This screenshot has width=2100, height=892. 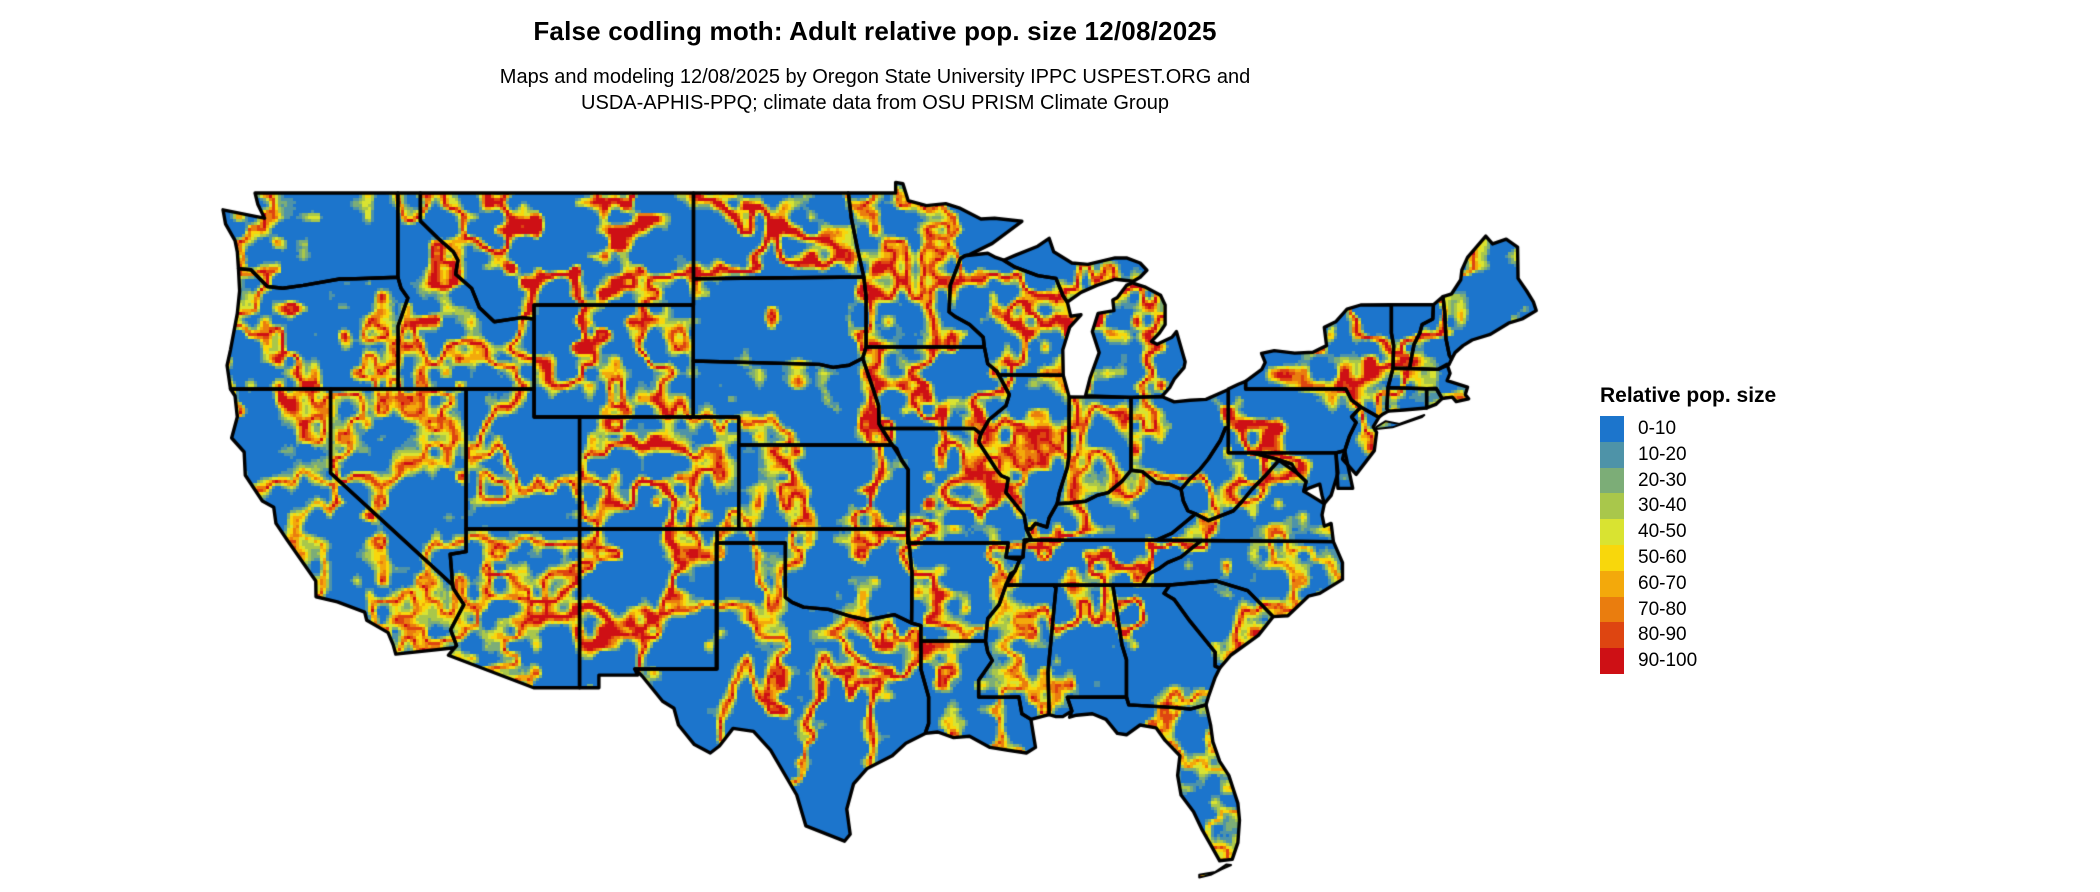 What do you see at coordinates (1730, 532) in the screenshot?
I see `legend-item-40-50: 40-50` at bounding box center [1730, 532].